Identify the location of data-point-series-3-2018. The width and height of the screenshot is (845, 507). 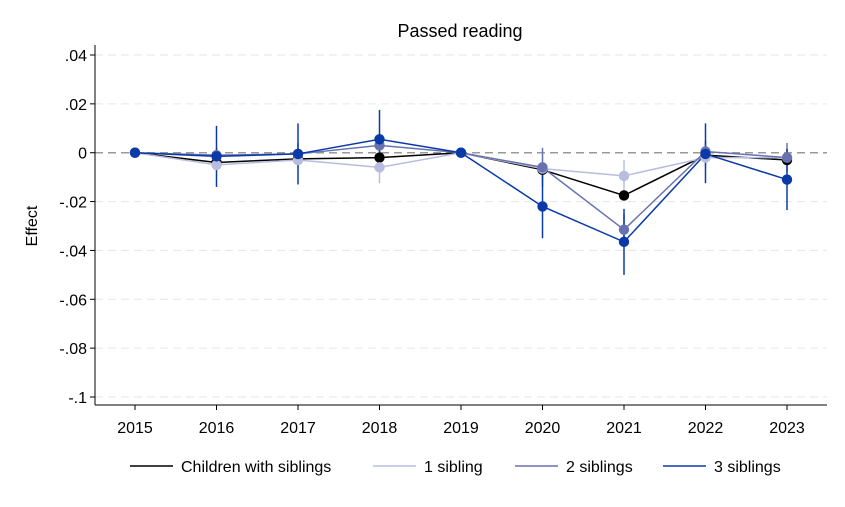
(379, 139).